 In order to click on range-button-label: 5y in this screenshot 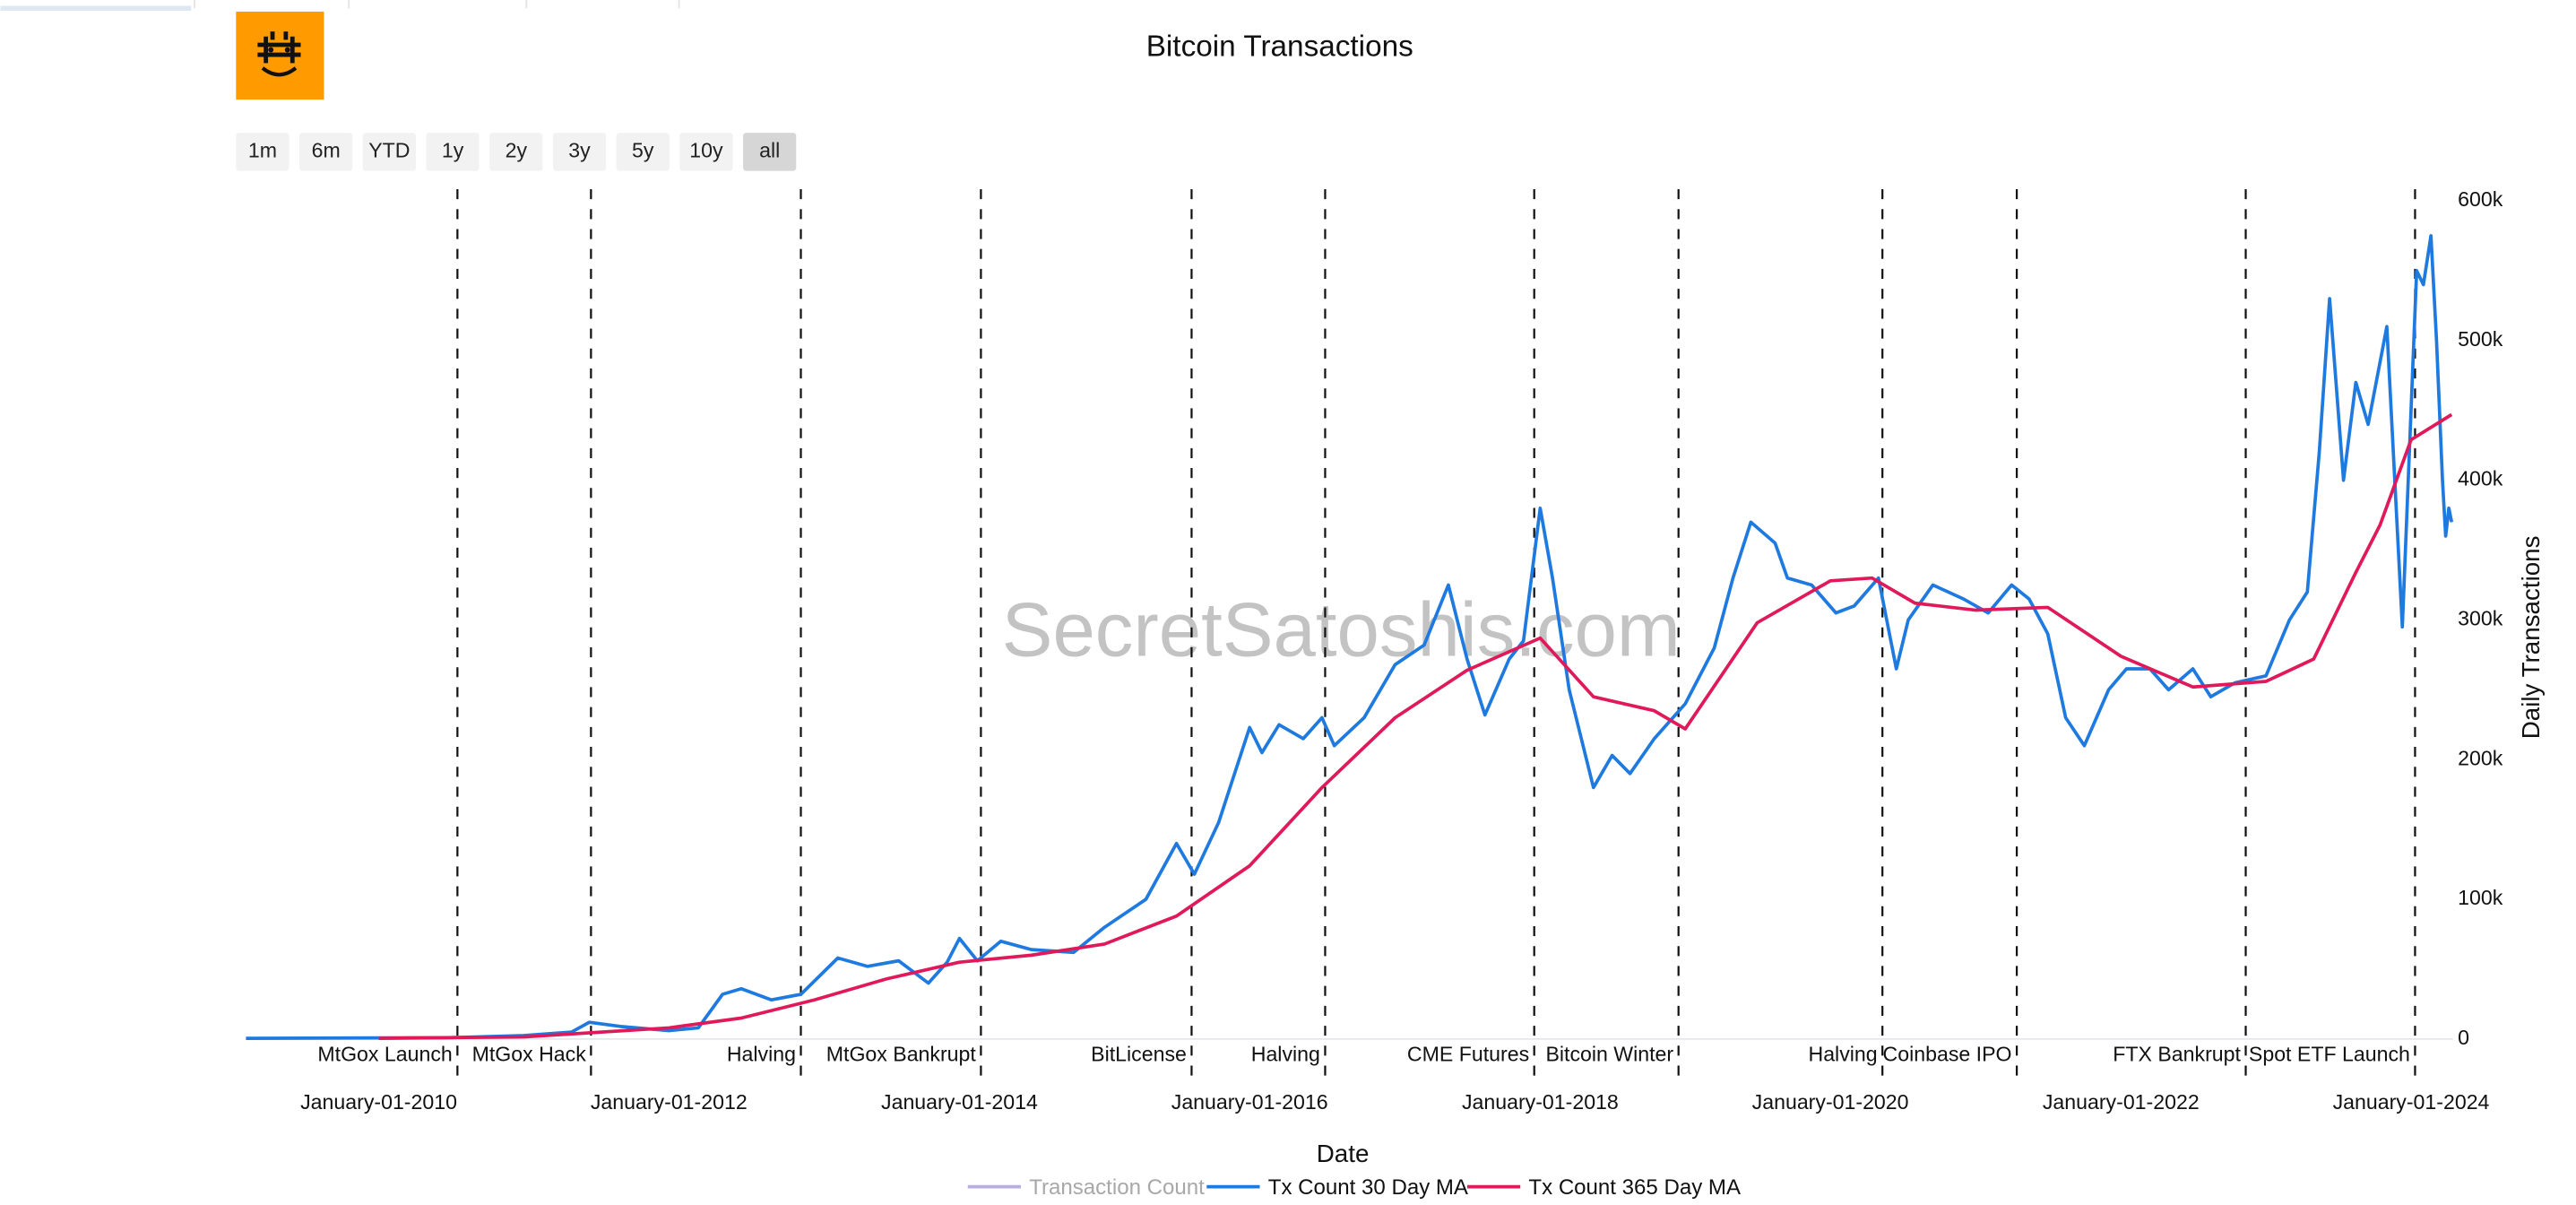, I will do `click(643, 149)`.